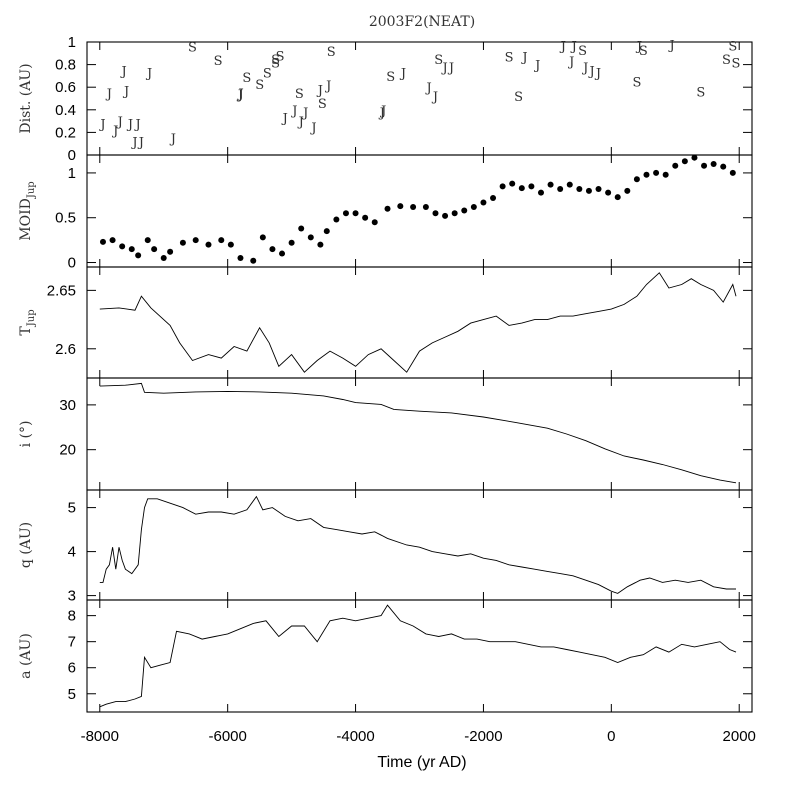 The height and width of the screenshot is (797, 797). Describe the element at coordinates (422, 22) in the screenshot. I see `chart-title: 2003F2(NEAT)` at that location.